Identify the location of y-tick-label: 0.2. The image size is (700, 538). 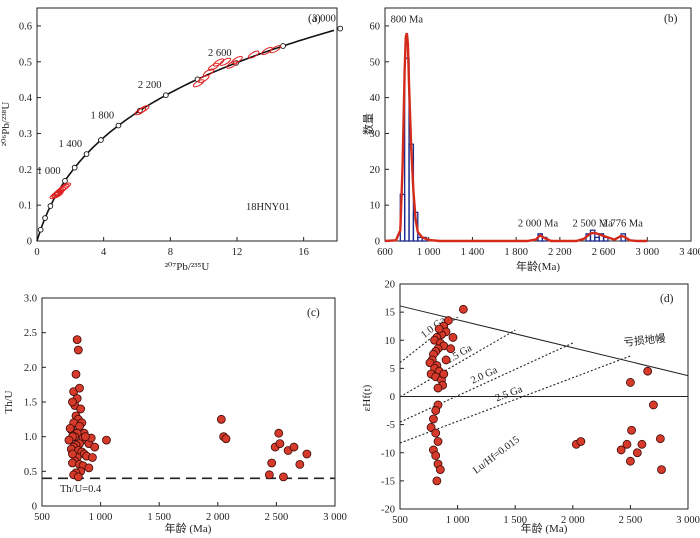
(25, 170).